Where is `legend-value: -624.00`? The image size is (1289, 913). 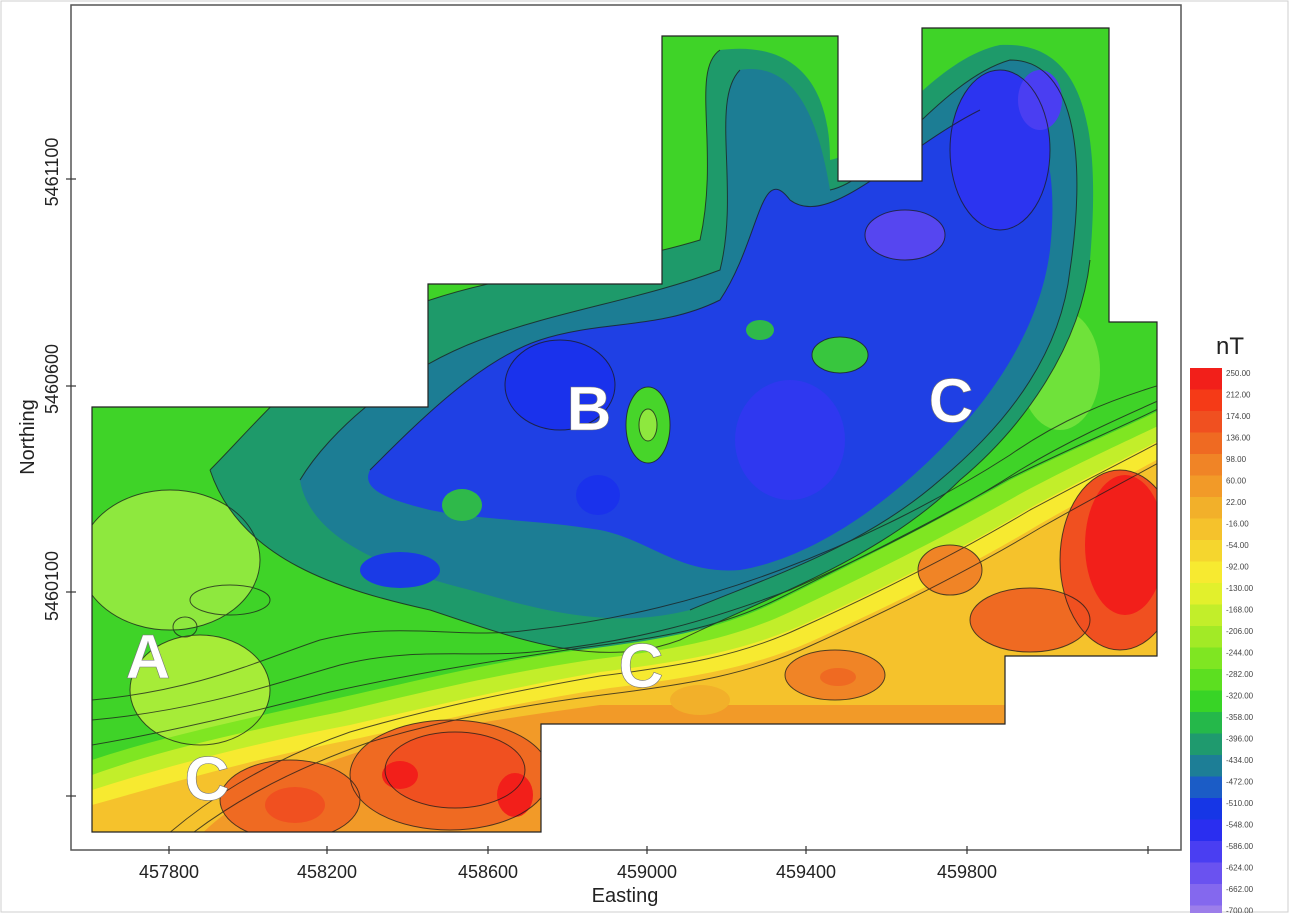 legend-value: -624.00 is located at coordinates (1240, 868).